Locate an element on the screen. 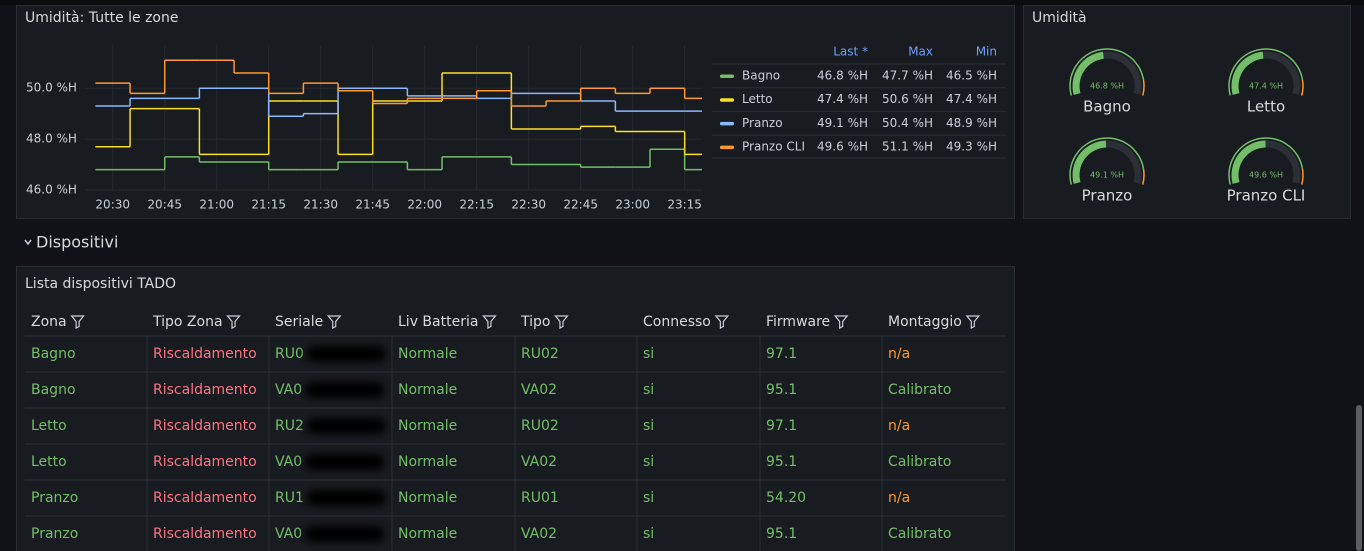  gauge-name: Pranzo CLI is located at coordinates (1266, 196).